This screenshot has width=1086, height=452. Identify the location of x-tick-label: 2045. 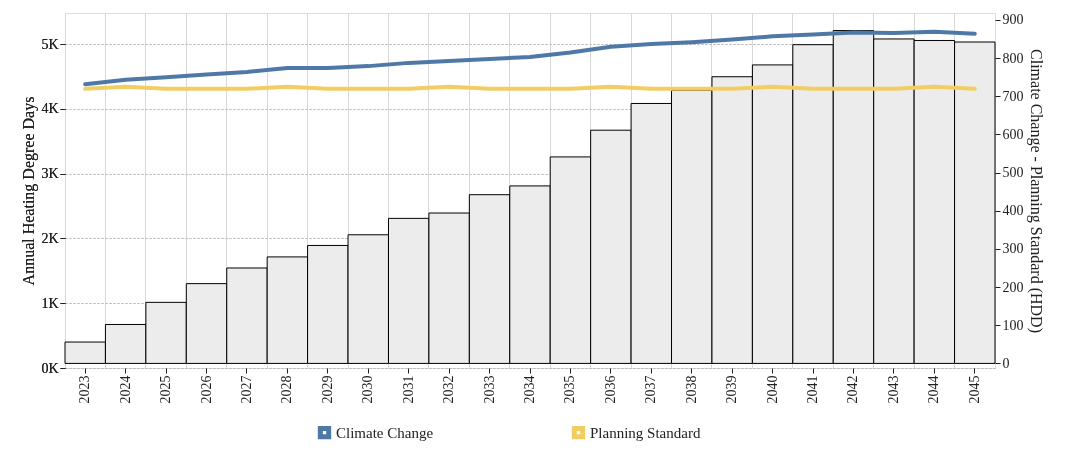
(974, 389).